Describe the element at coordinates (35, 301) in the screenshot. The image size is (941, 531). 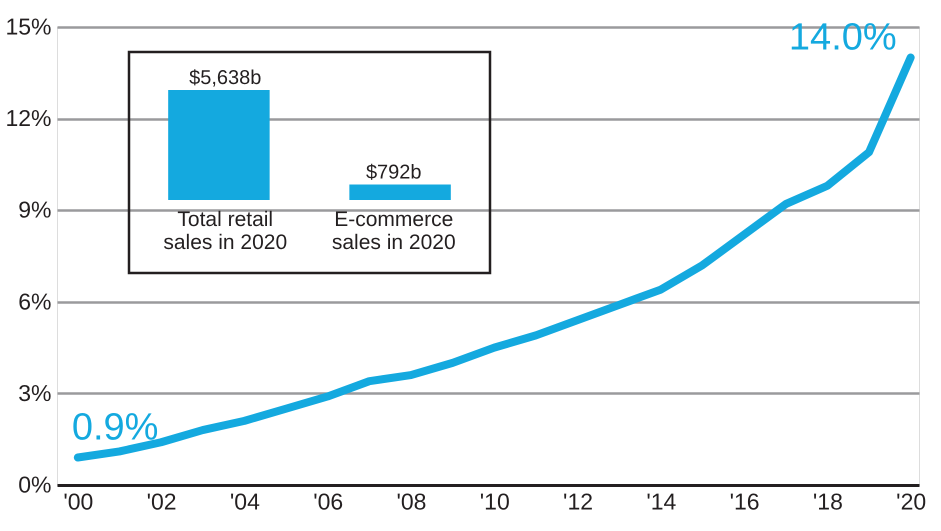
I see `y-tick-label: 6%` at that location.